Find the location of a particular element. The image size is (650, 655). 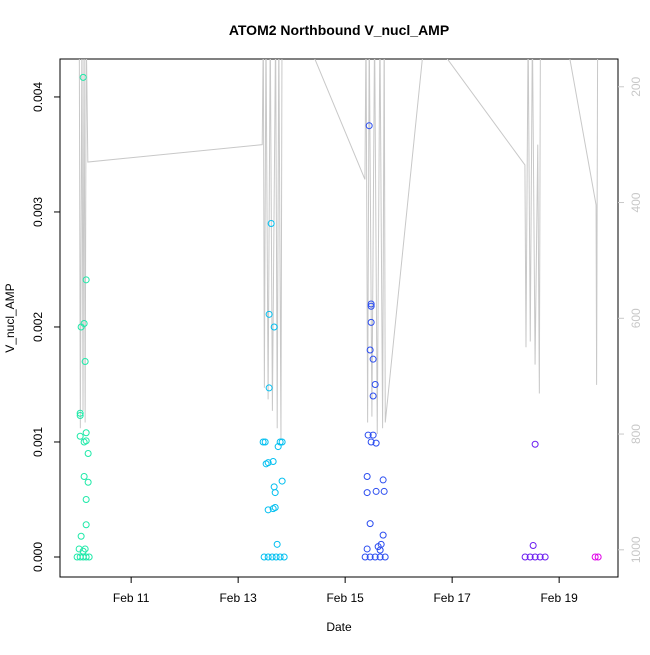

chart-title: ATOM2 Northbound V_nucl_AMP is located at coordinates (339, 30).